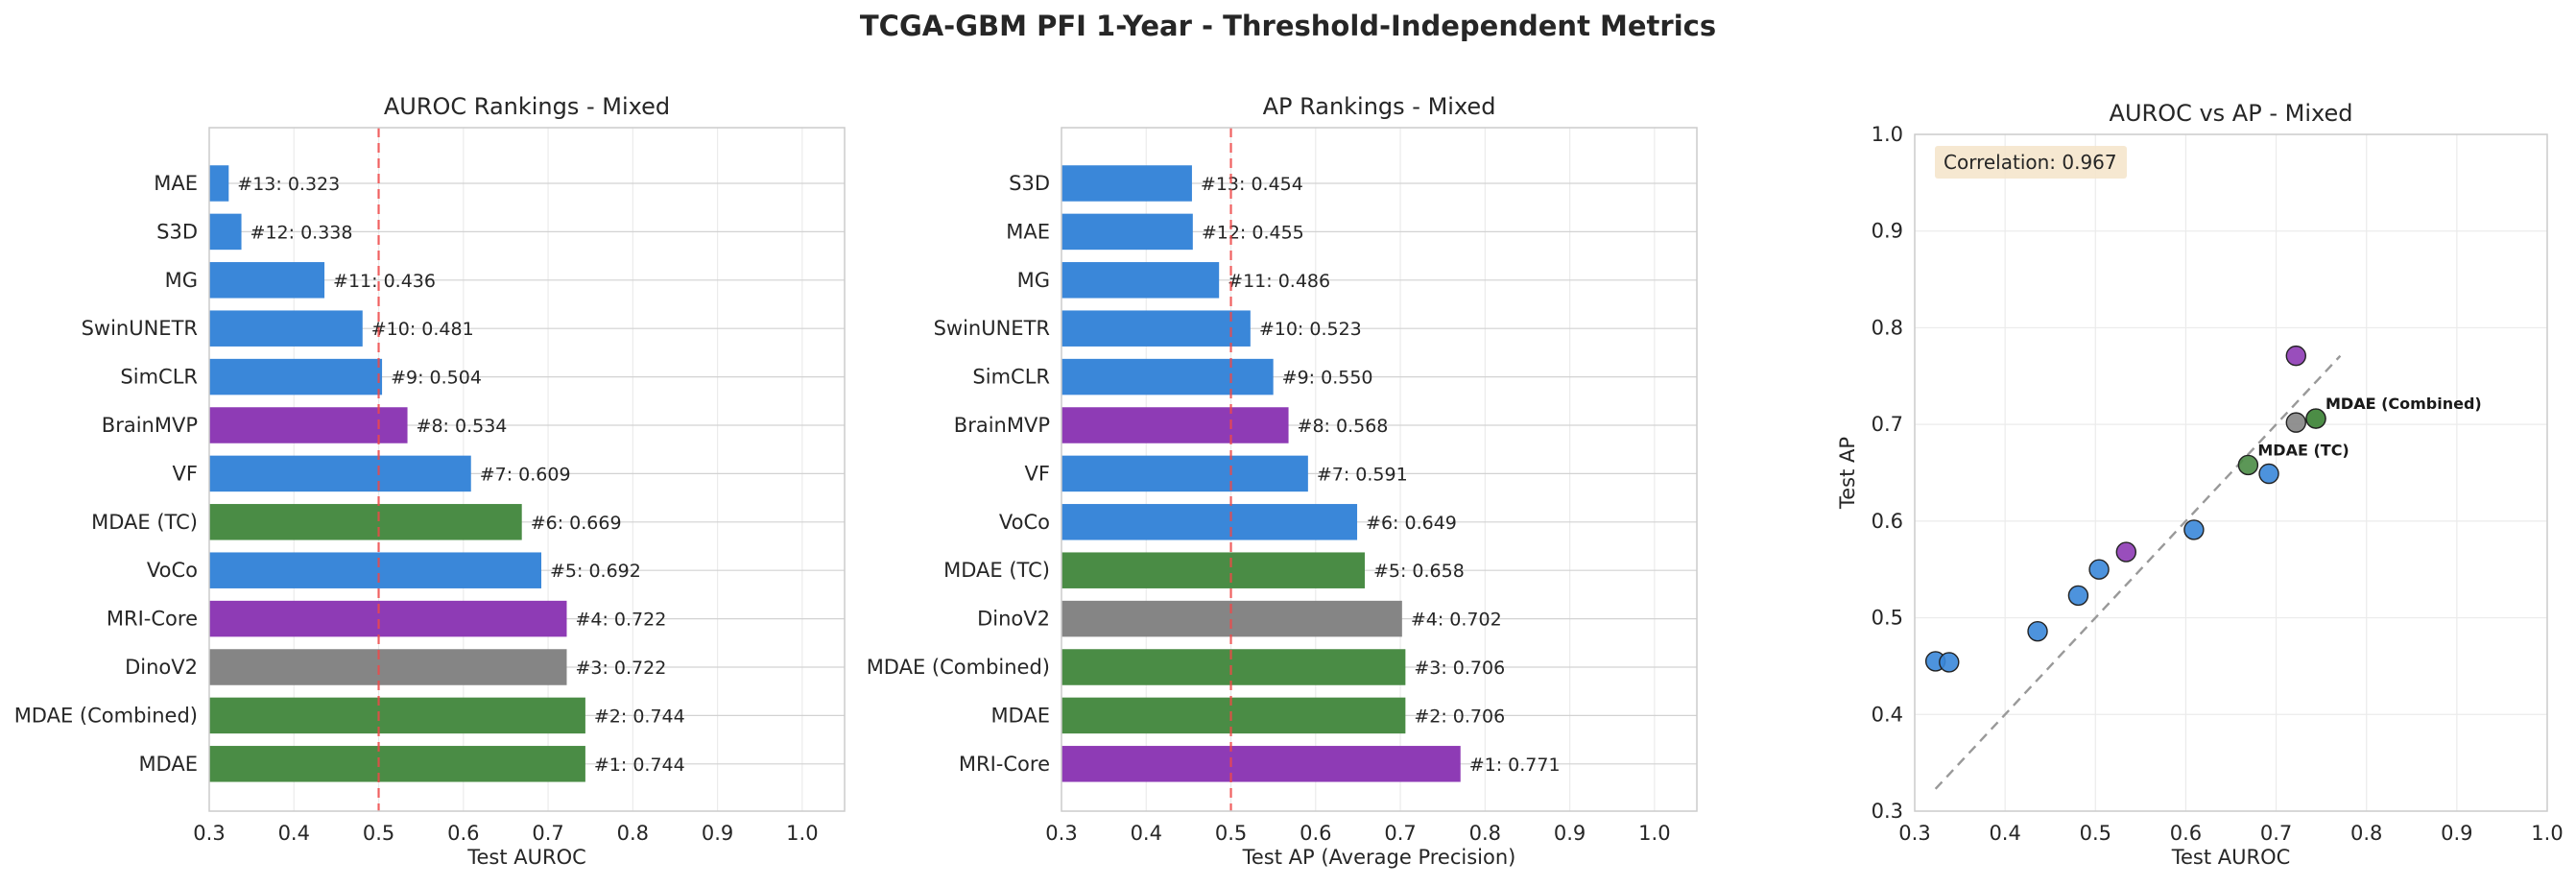 The image size is (2576, 886). I want to click on ap-category-label: BrainMVP, so click(1002, 425).